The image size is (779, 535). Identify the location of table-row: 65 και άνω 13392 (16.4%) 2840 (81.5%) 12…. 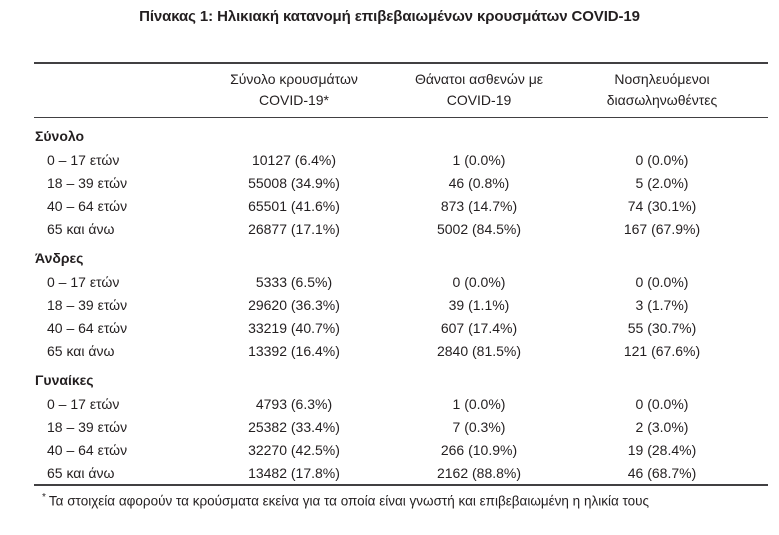
(401, 350).